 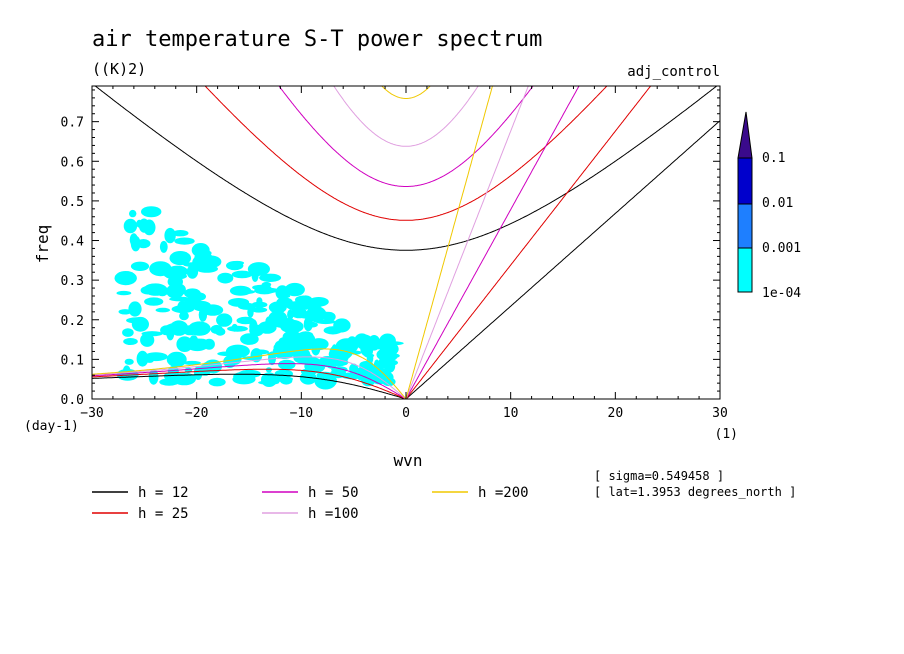 I want to click on dispersion-kelvin-h12, so click(x=562, y=259).